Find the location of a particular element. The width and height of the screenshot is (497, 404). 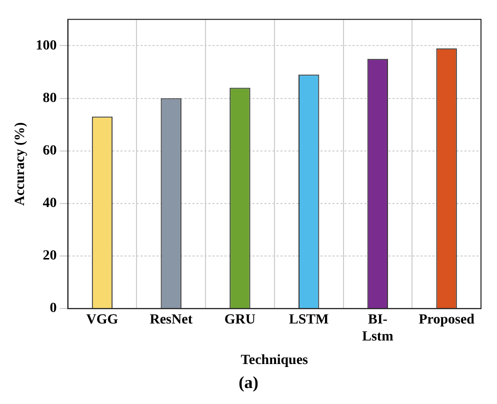

y-axis-title: Accuracy (%) is located at coordinates (20, 164).